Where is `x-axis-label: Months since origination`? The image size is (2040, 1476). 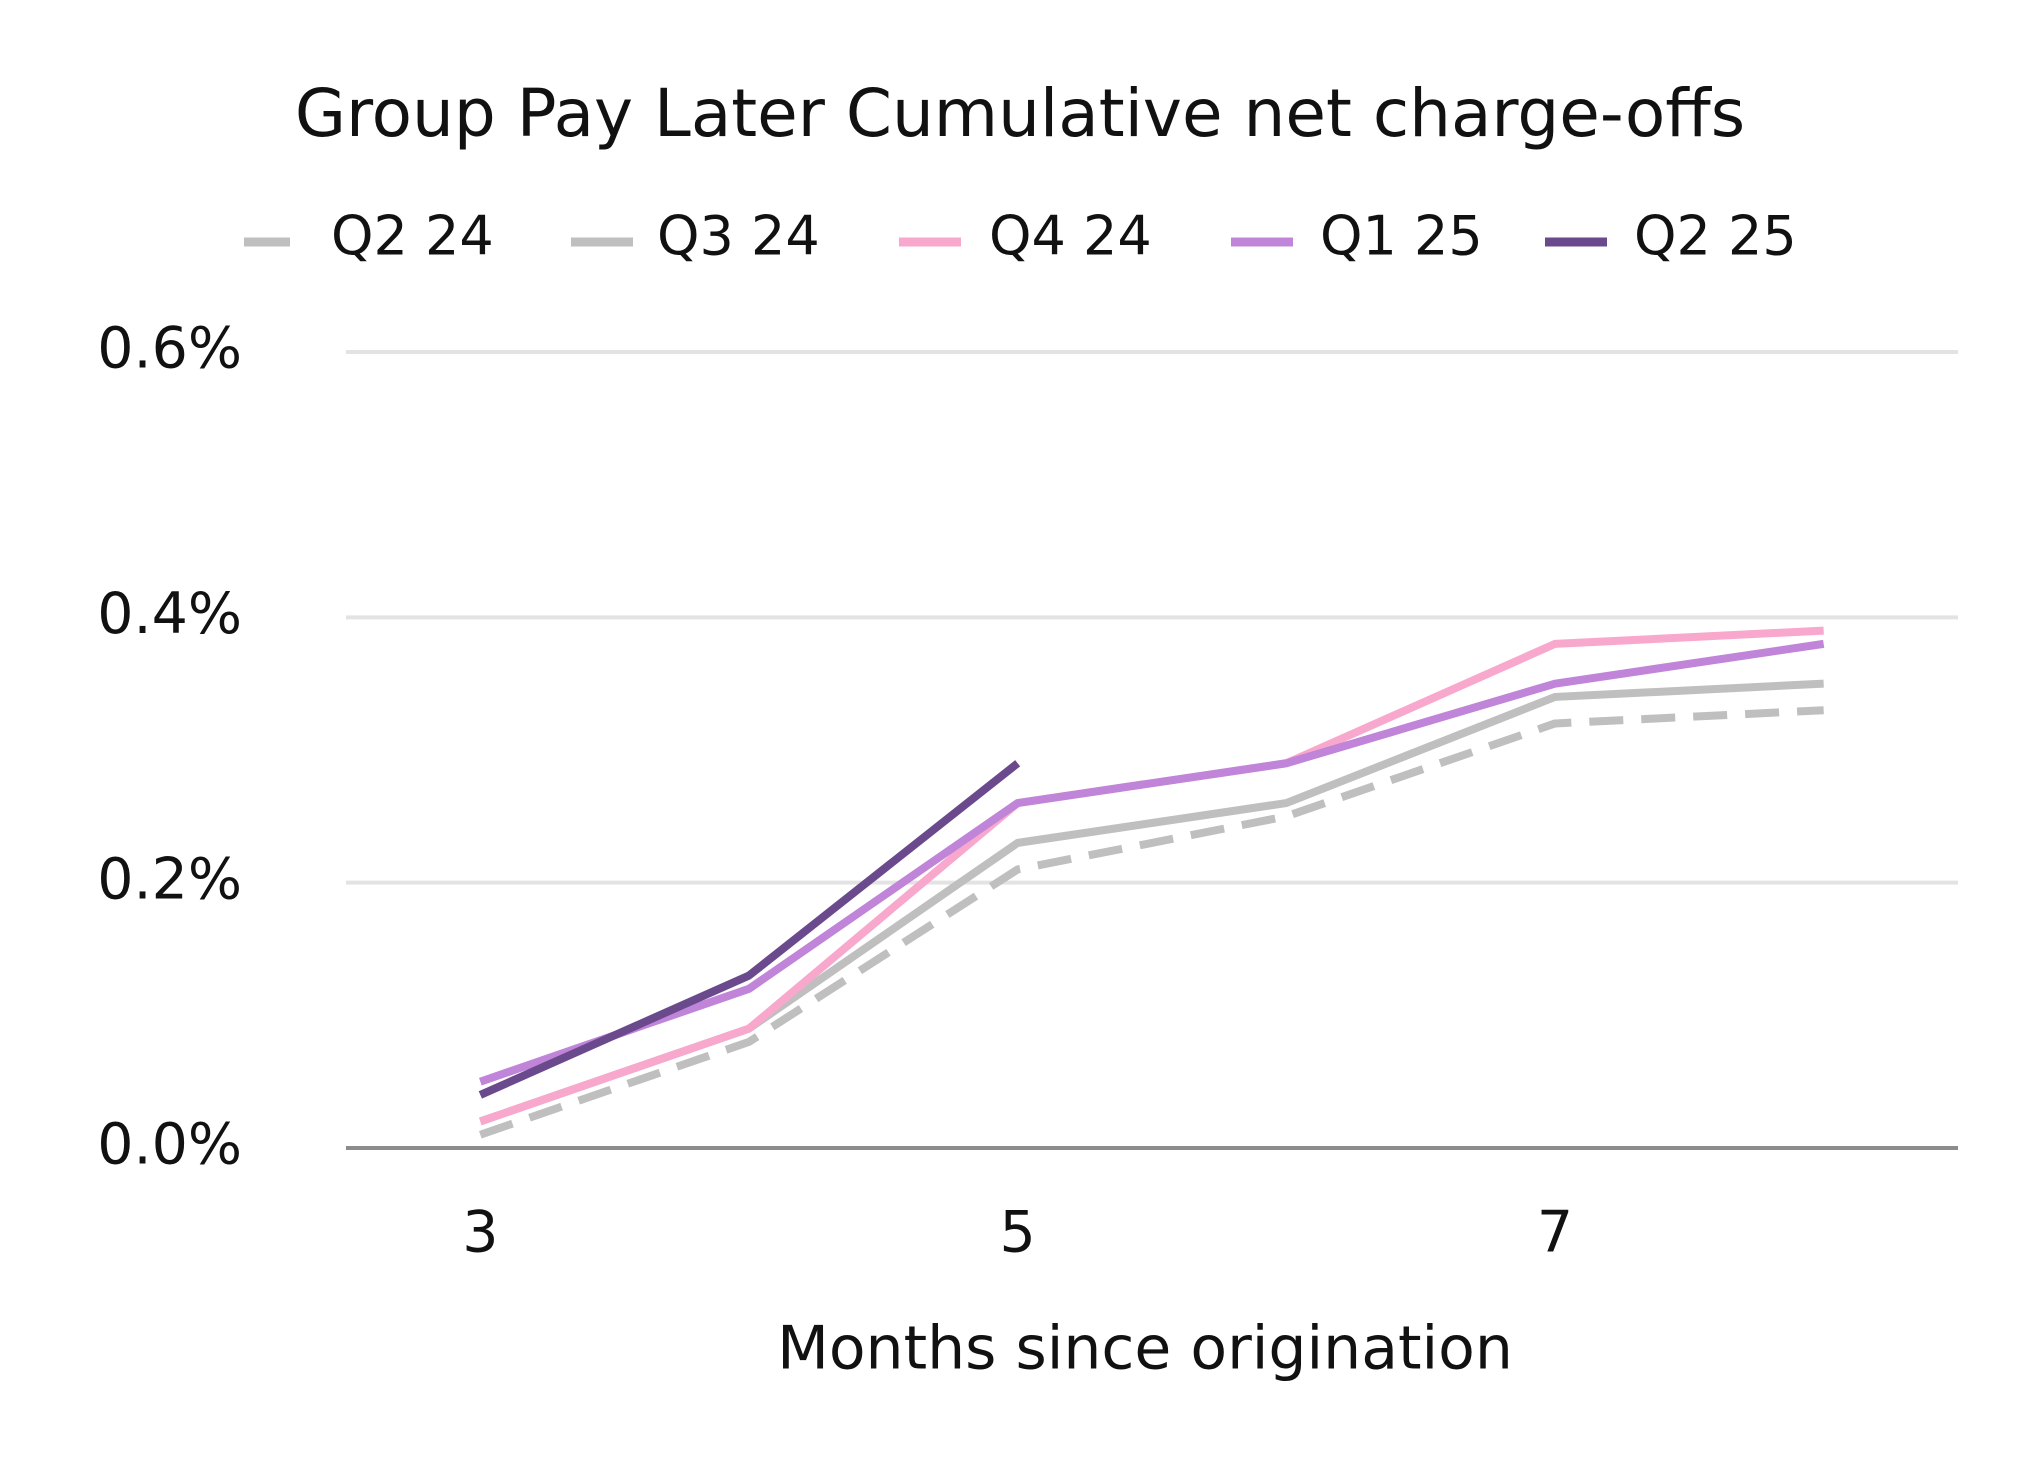 x-axis-label: Months since origination is located at coordinates (1145, 1349).